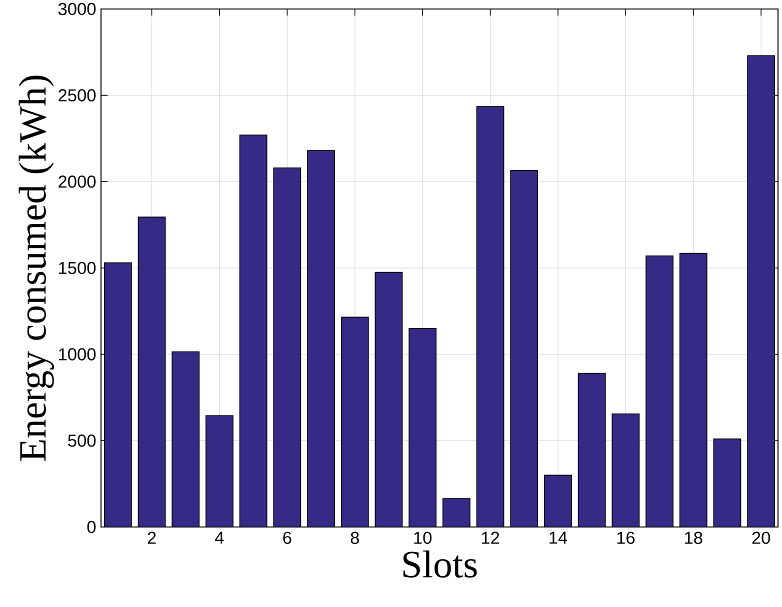 This screenshot has height=607, width=782. What do you see at coordinates (354, 538) in the screenshot?
I see `x-tick-label: 8` at bounding box center [354, 538].